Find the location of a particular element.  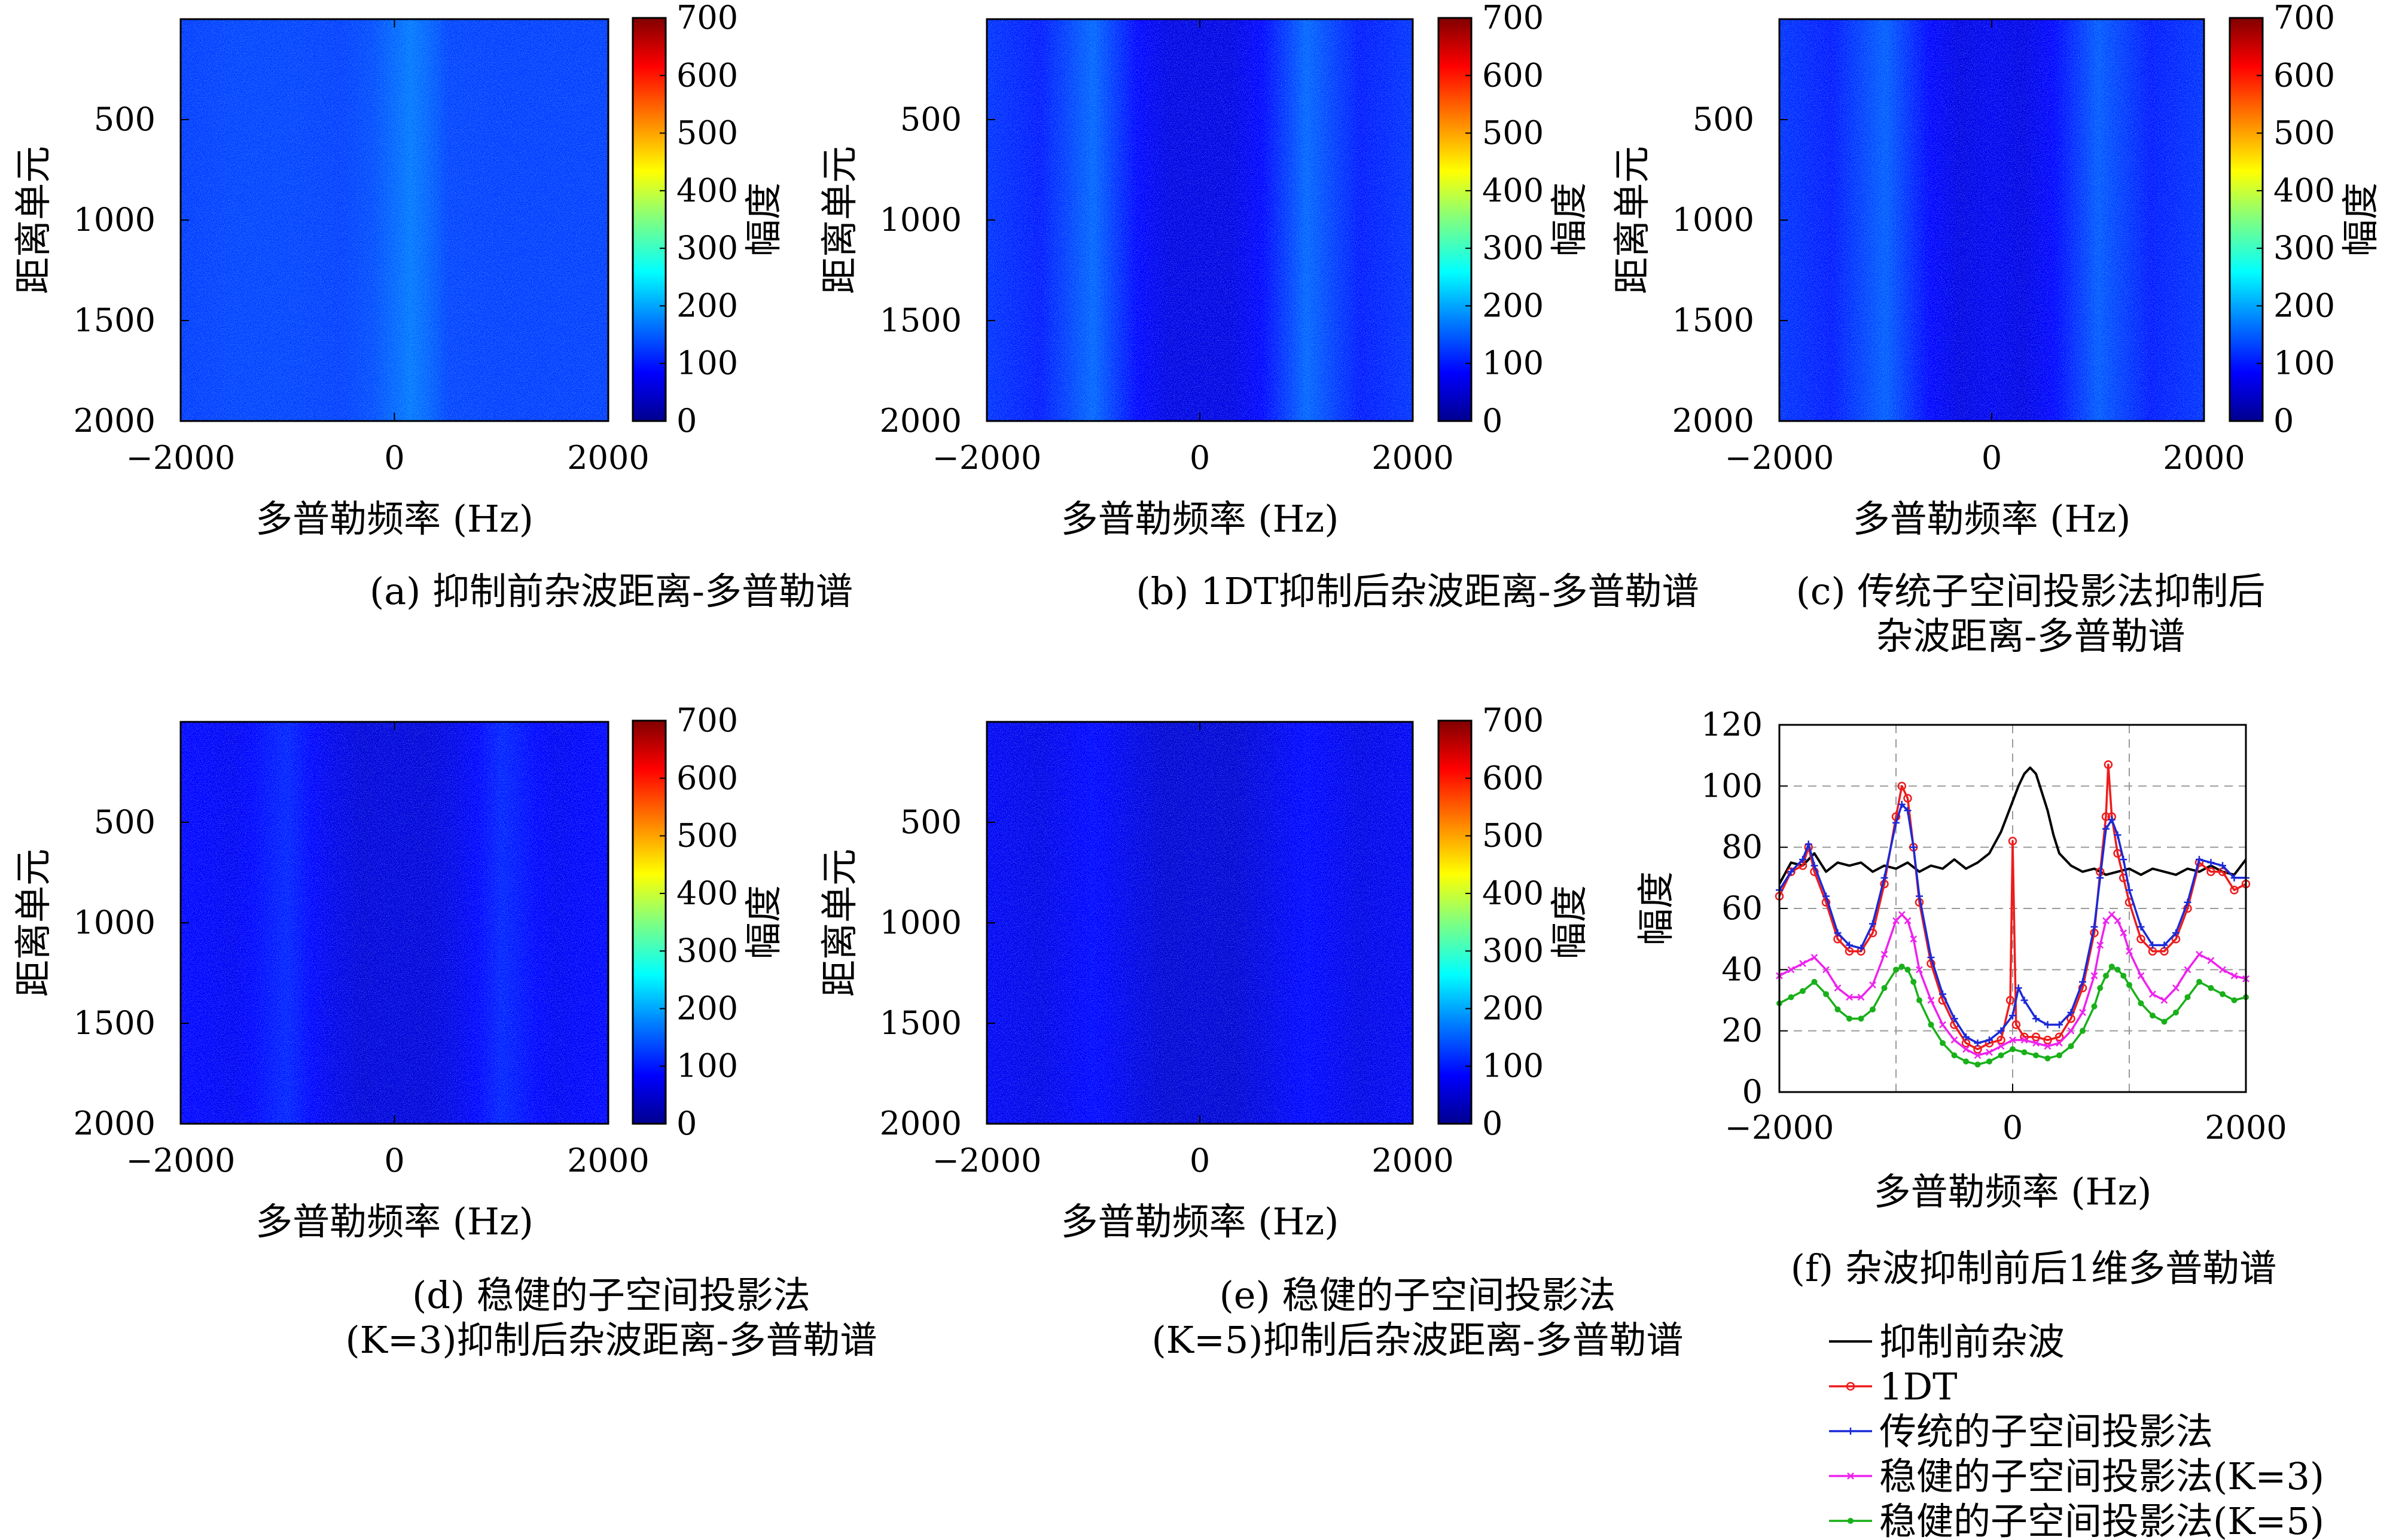

y-tick-label: 100 is located at coordinates (1732, 785).